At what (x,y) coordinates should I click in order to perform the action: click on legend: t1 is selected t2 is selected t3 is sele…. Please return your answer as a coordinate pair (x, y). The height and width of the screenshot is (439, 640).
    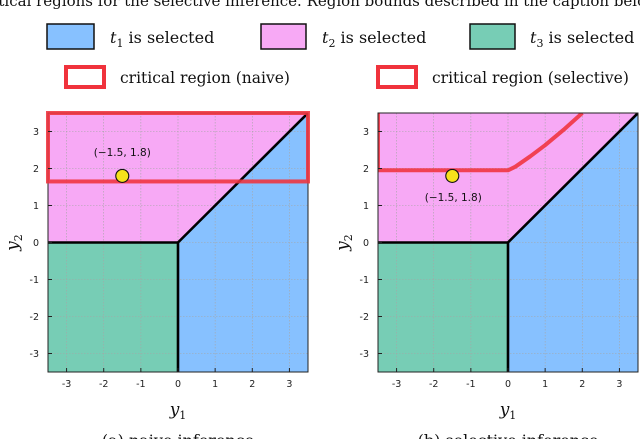
    Looking at the image, I should click on (340, 56).